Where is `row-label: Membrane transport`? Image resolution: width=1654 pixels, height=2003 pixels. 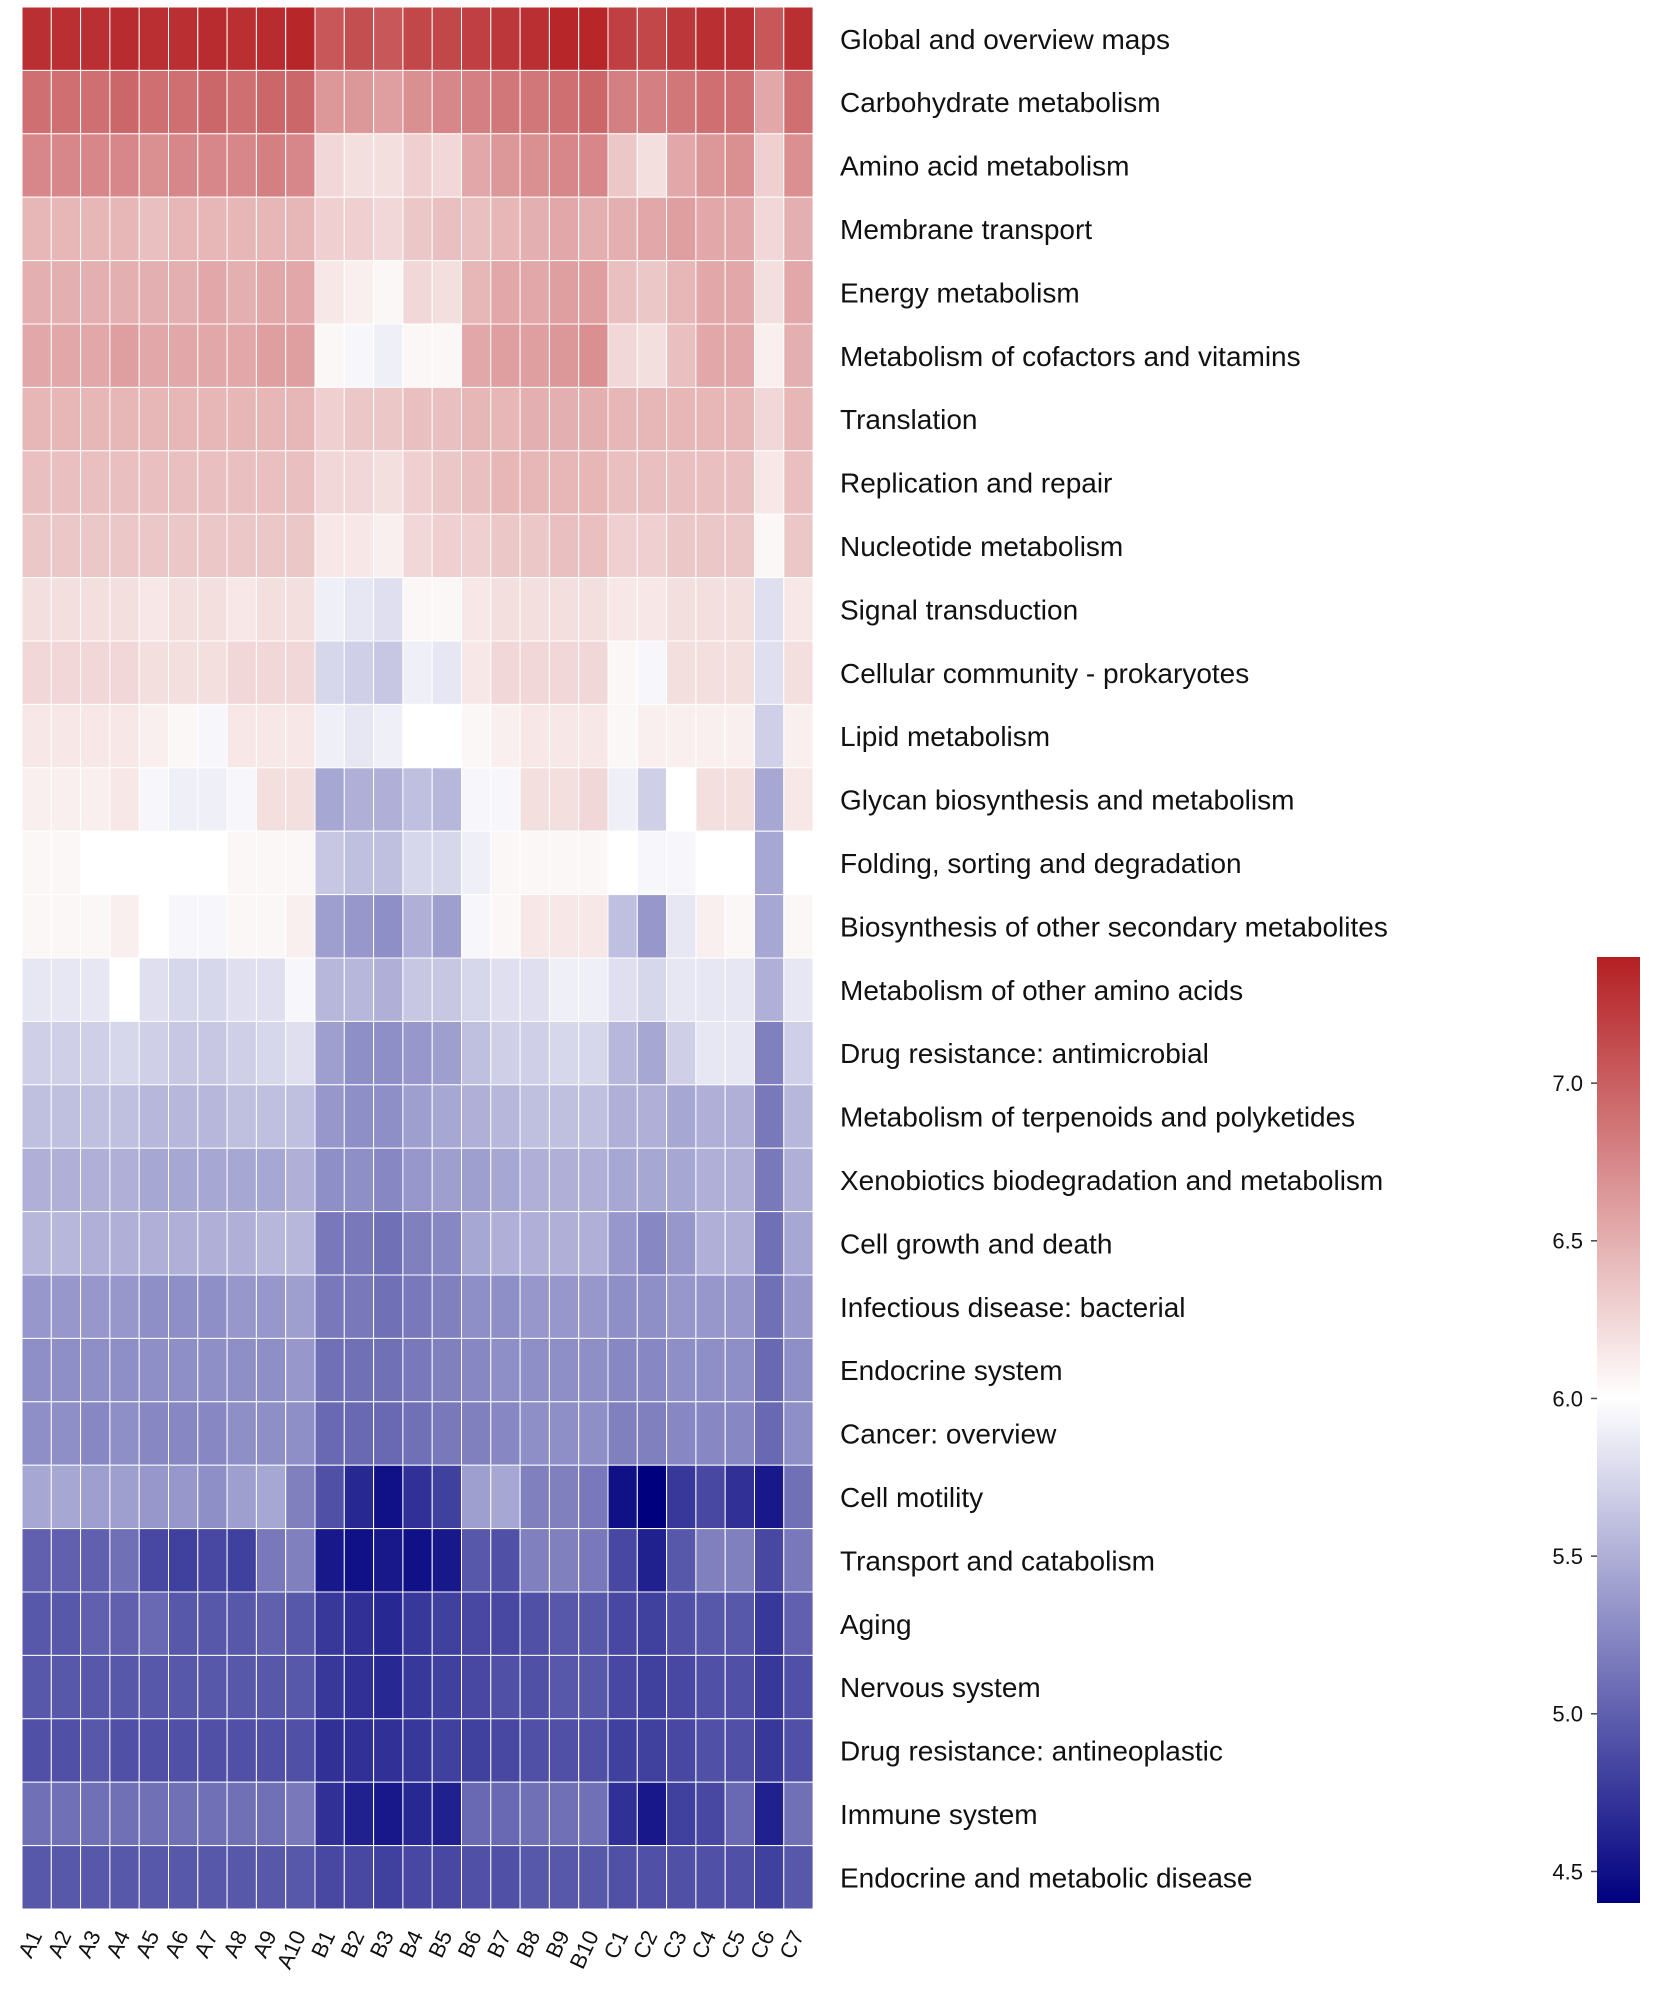 row-label: Membrane transport is located at coordinates (966, 229).